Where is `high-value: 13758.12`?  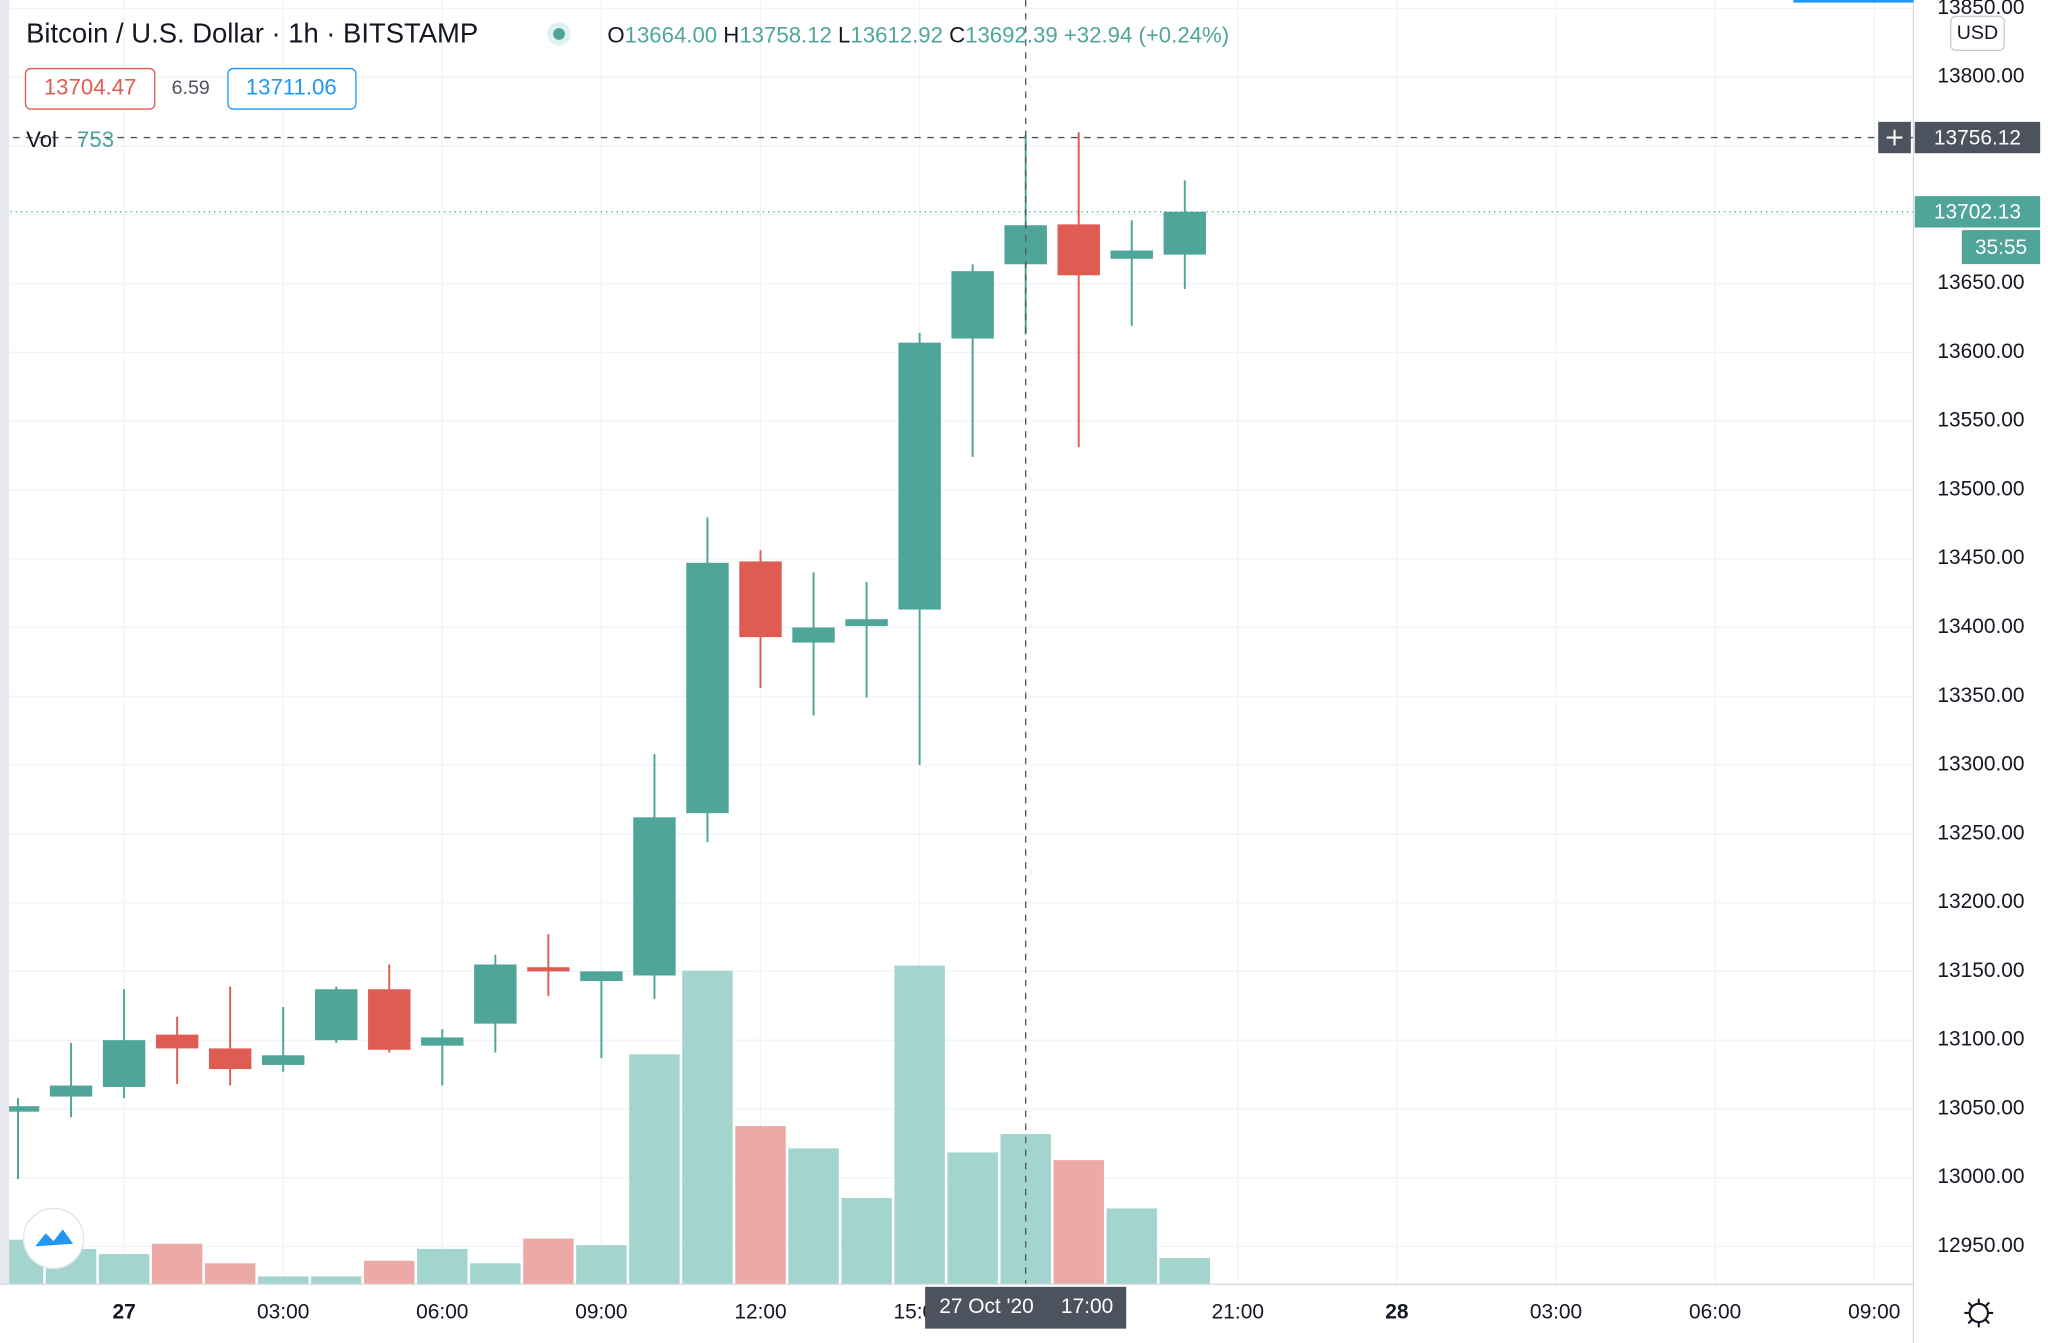 high-value: 13758.12 is located at coordinates (785, 34).